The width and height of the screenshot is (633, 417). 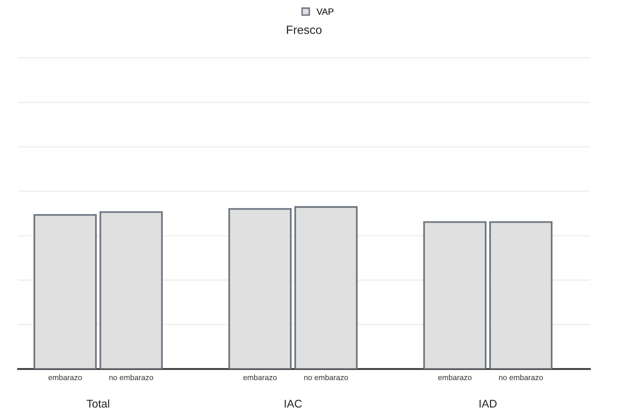 I want to click on text: IAD, so click(x=488, y=404).